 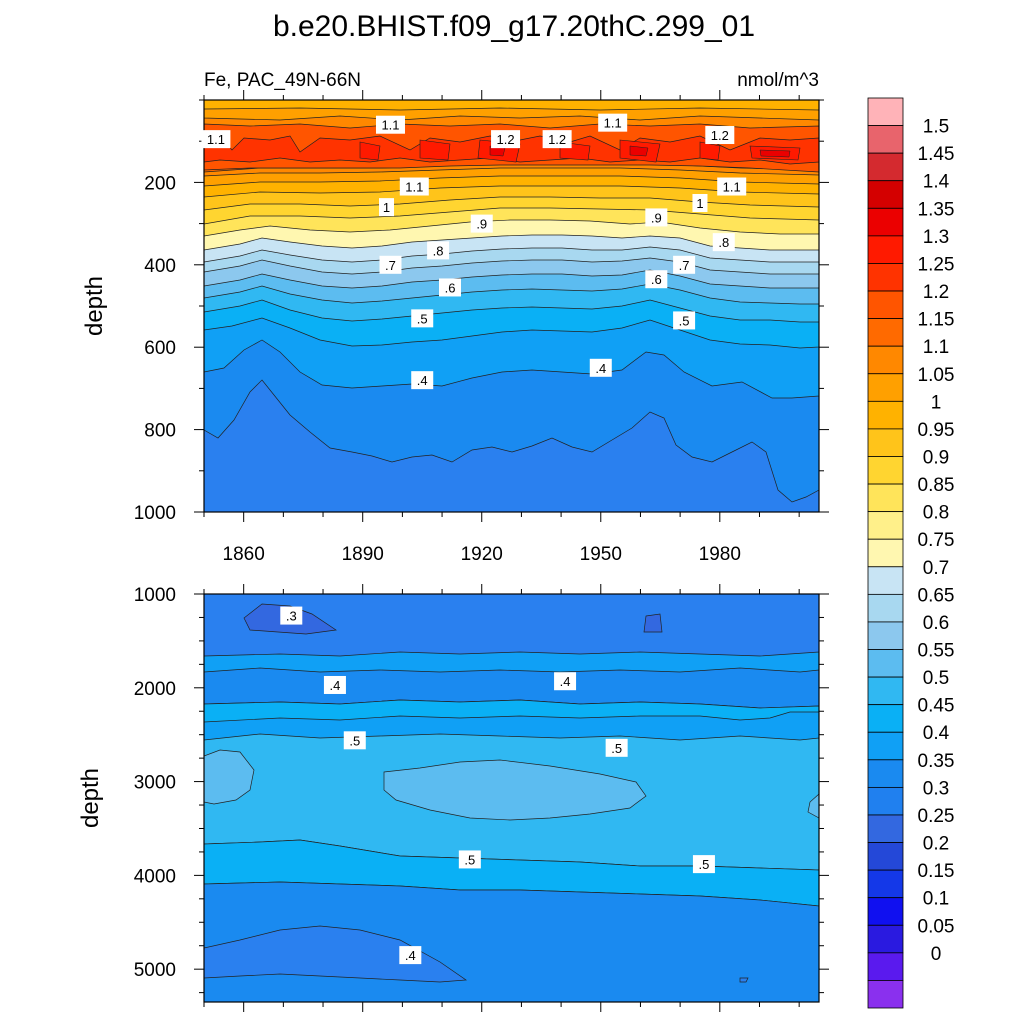 I want to click on contour-label-text: 1, so click(x=386, y=207).